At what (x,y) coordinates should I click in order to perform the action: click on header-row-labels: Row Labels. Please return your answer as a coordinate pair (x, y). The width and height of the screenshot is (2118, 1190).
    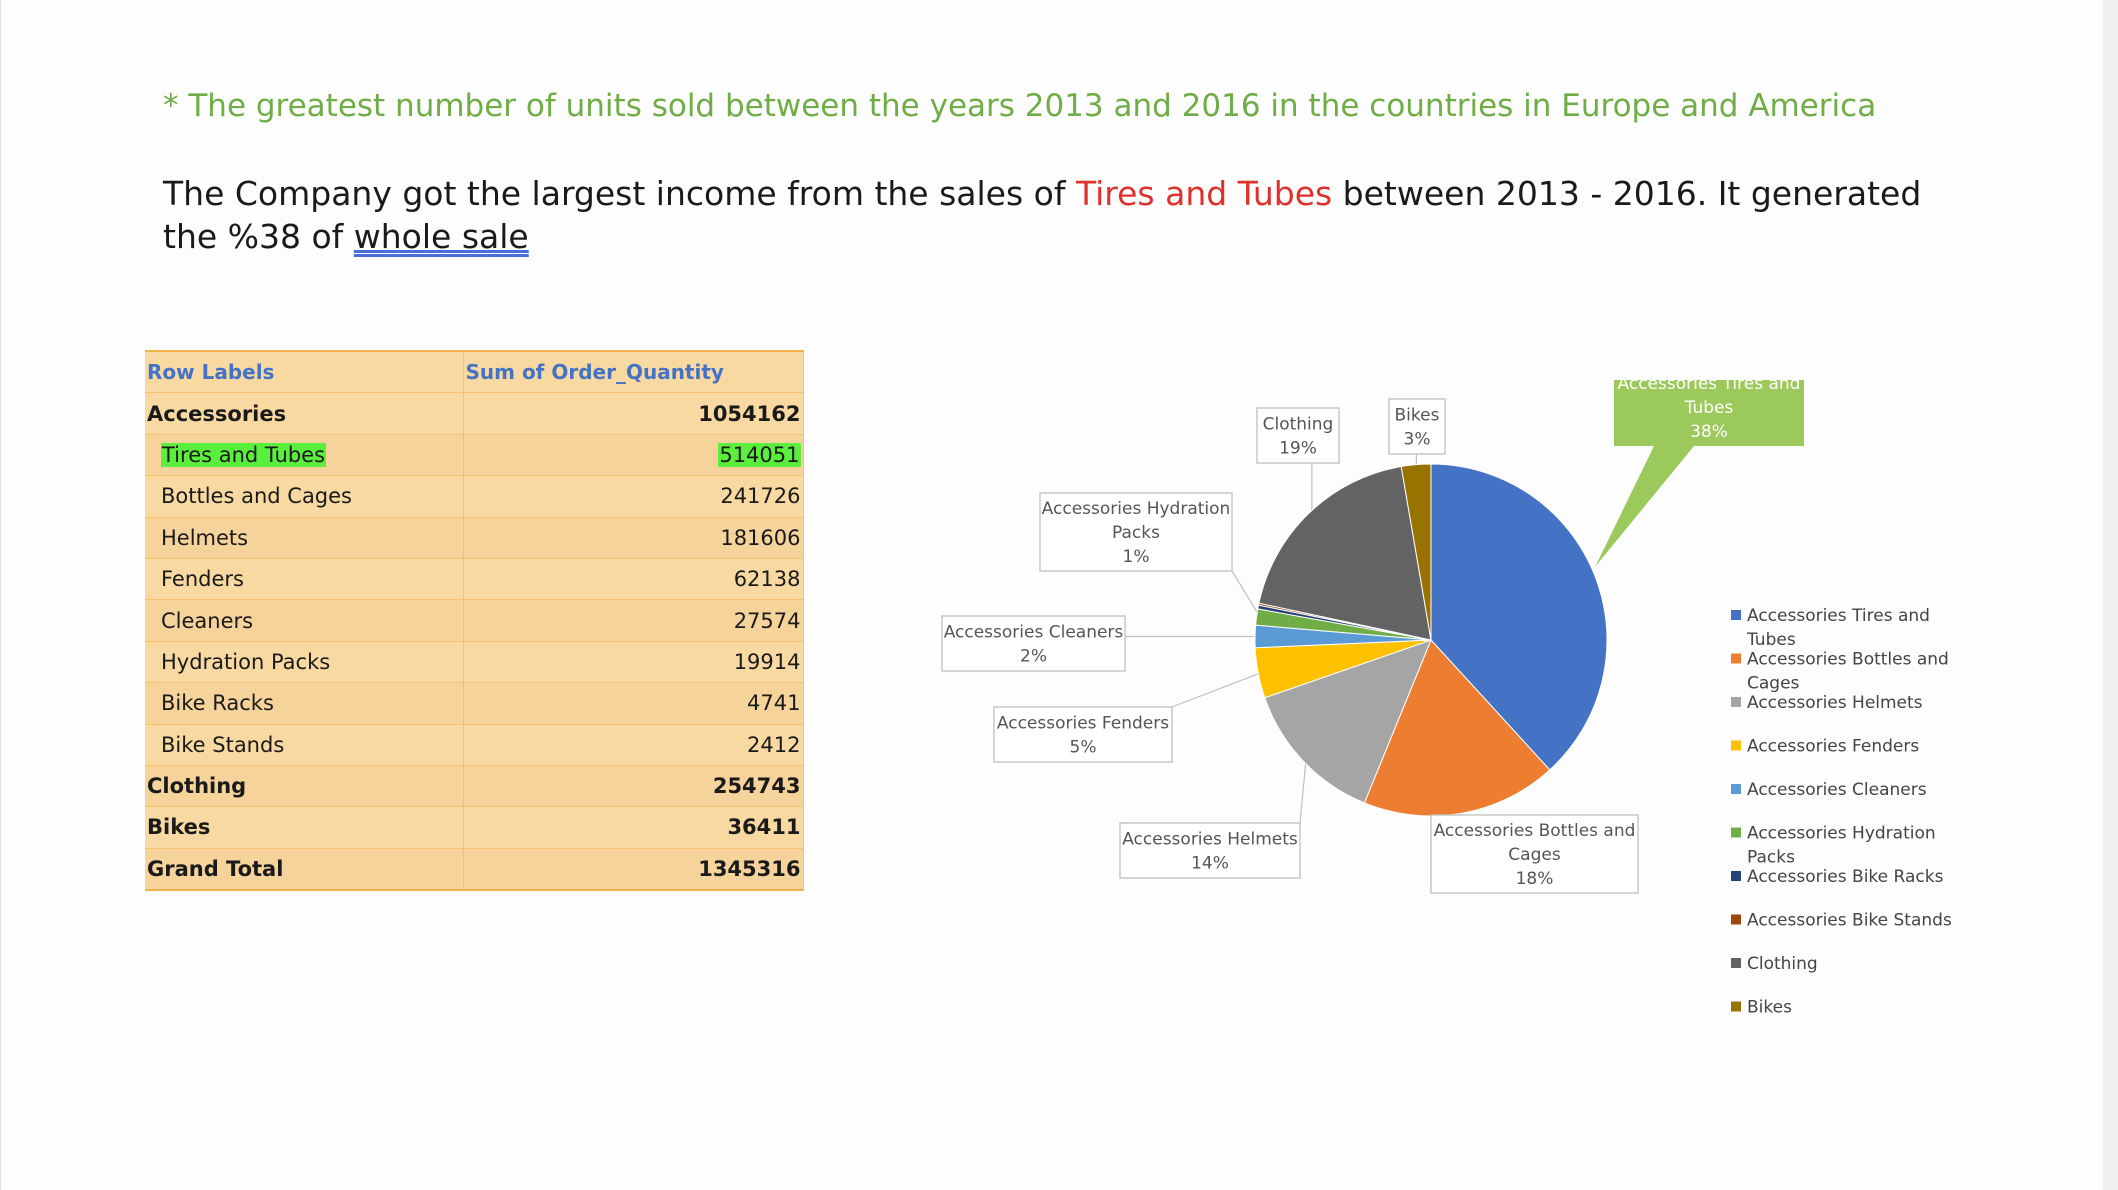
    Looking at the image, I should click on (304, 372).